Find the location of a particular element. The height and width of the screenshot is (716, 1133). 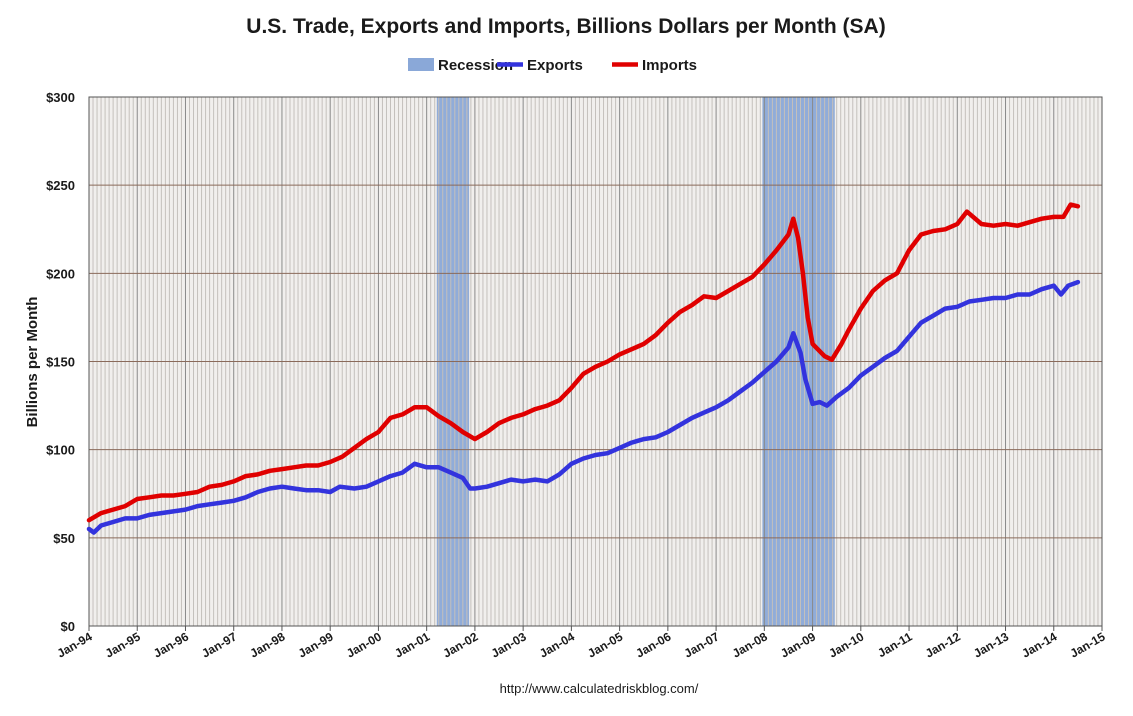

y-tick-label: $100 is located at coordinates (60, 450).